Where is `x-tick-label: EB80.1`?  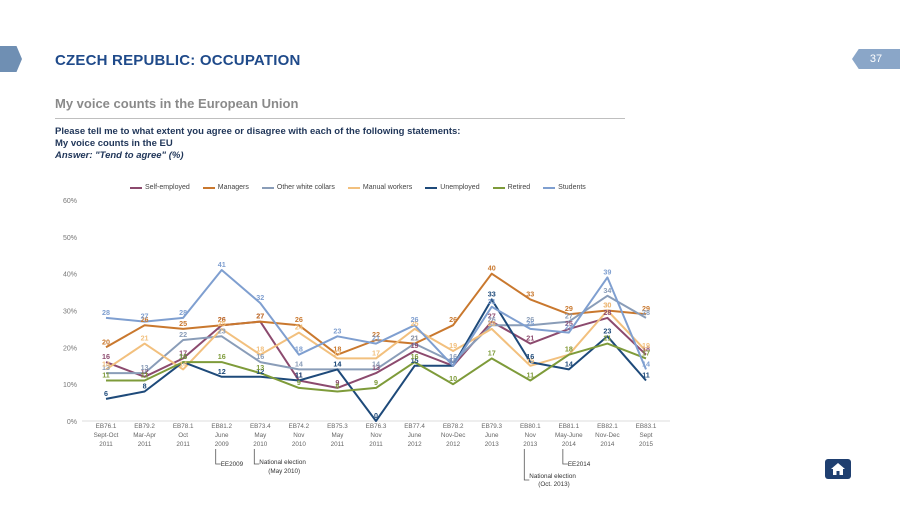 x-tick-label: EB80.1 is located at coordinates (530, 426).